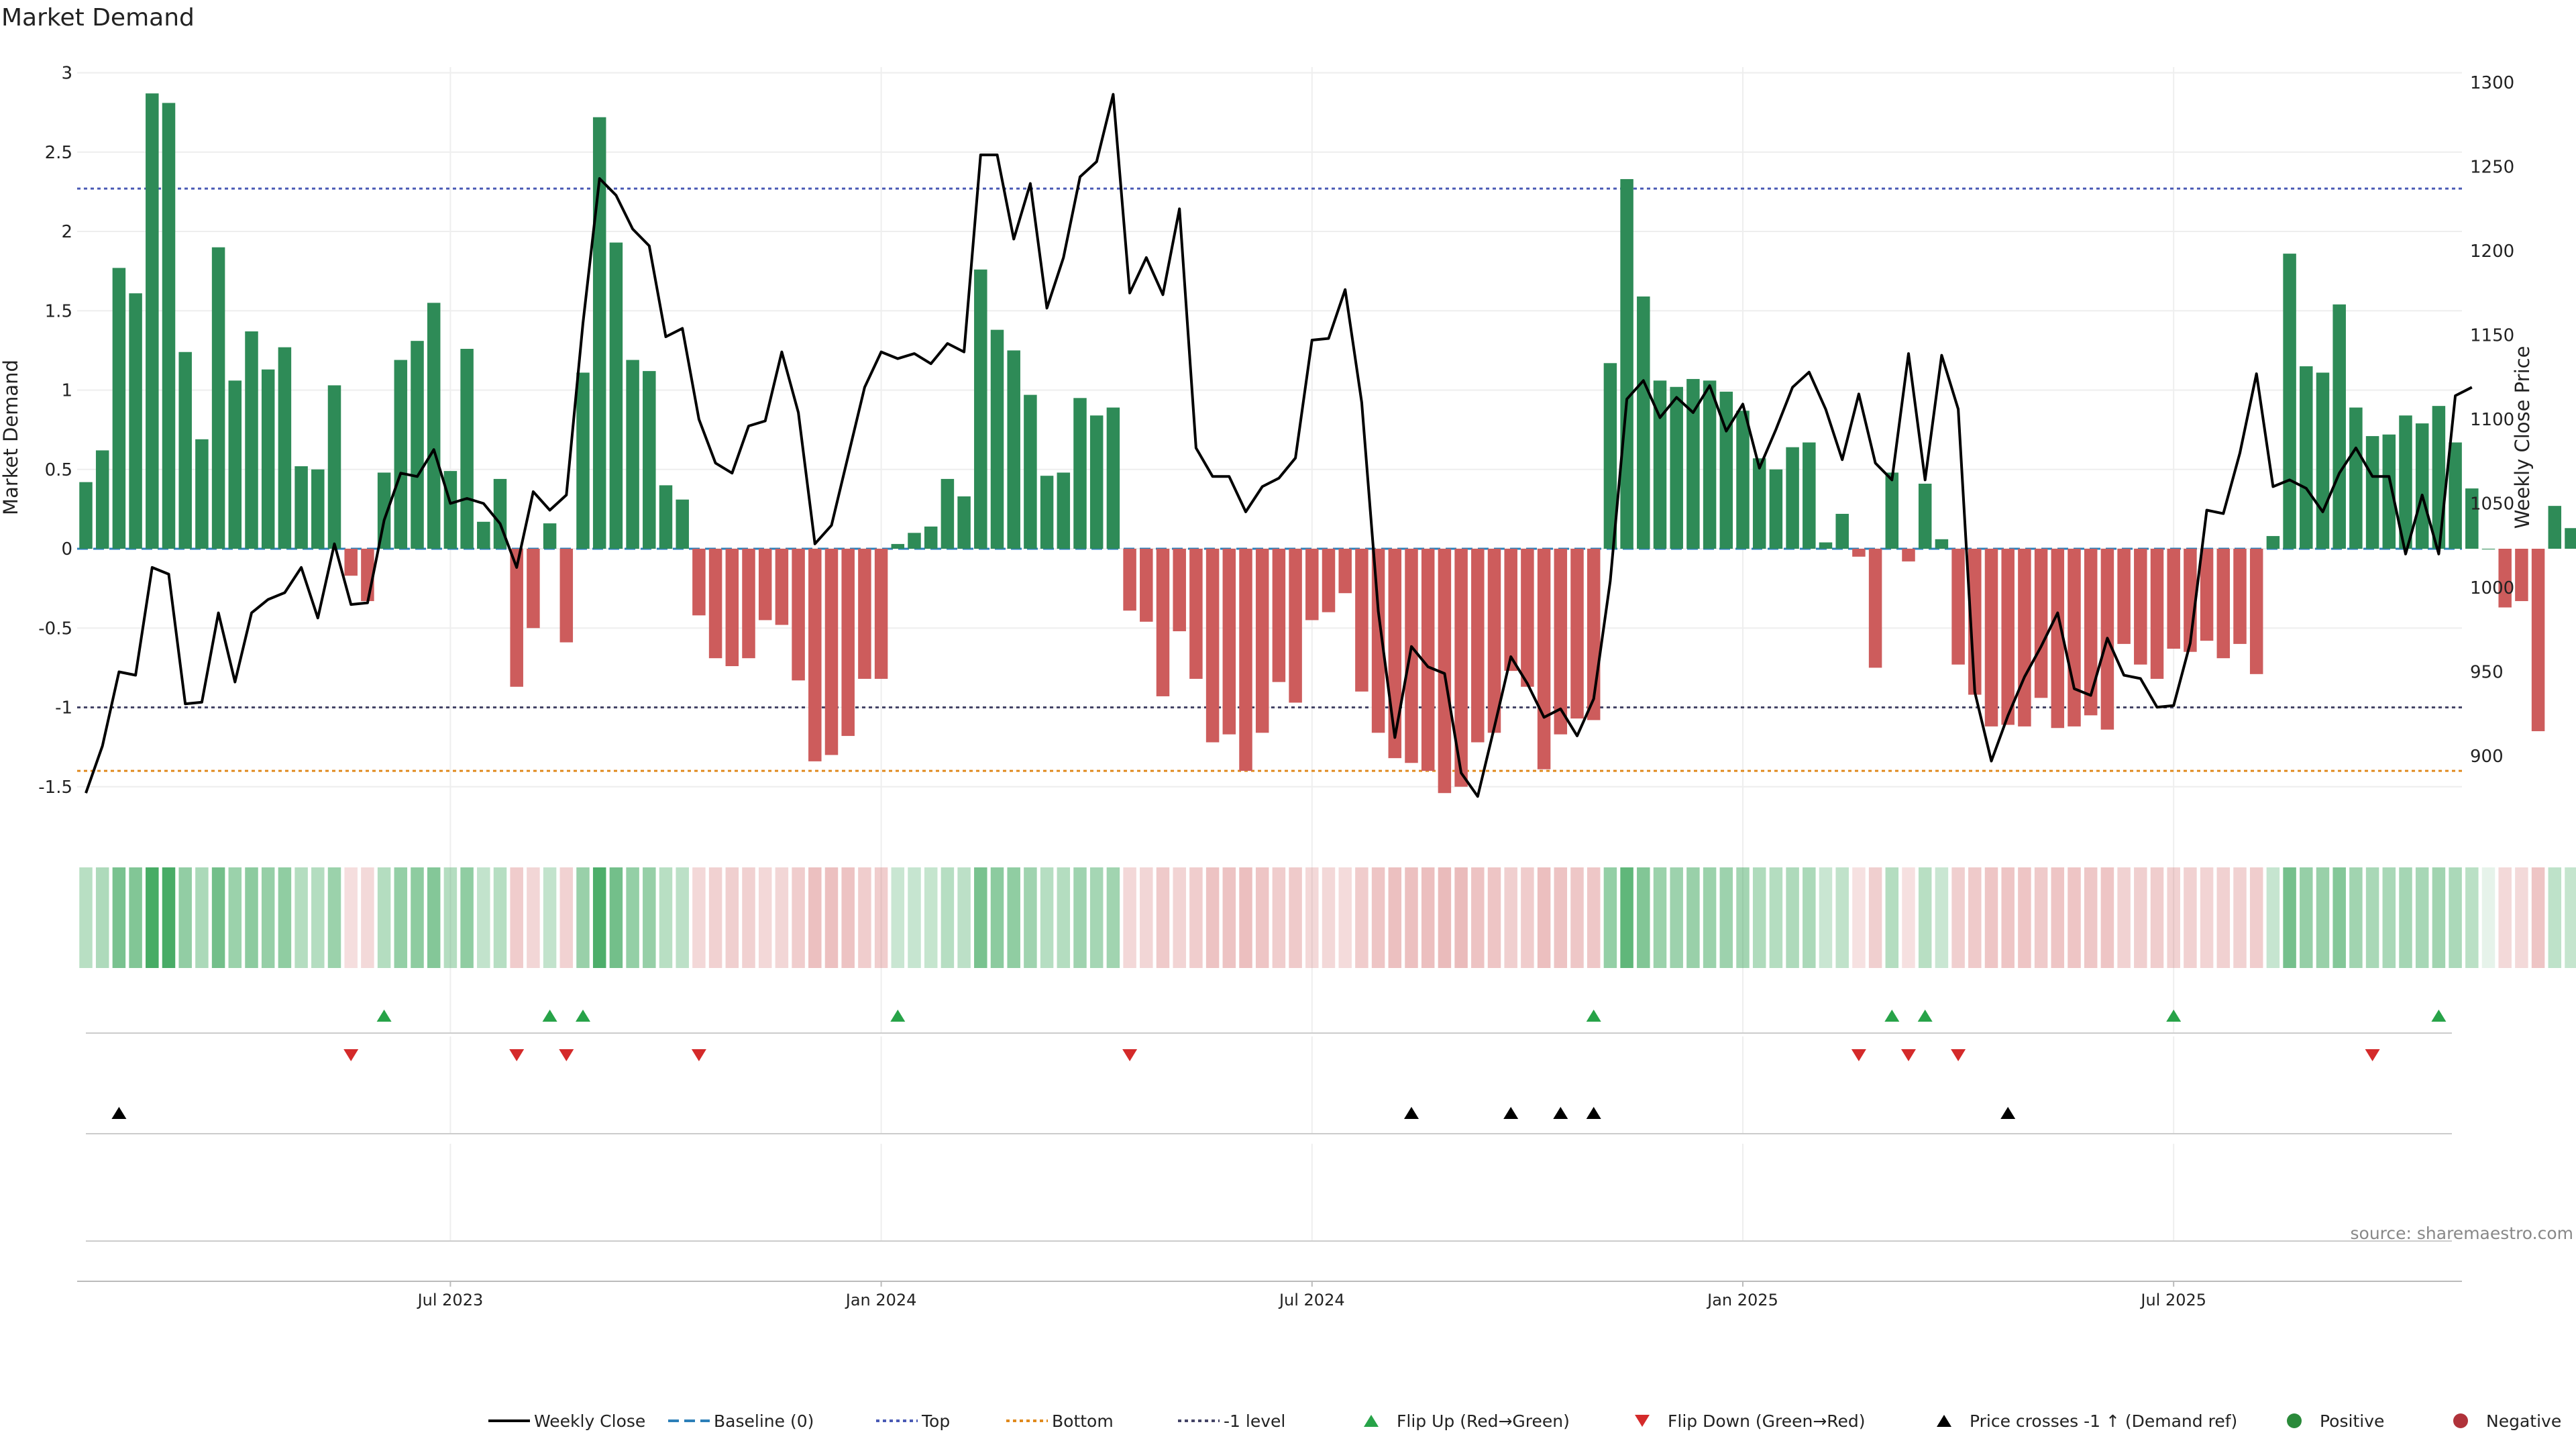 This screenshot has height=1449, width=2576. What do you see at coordinates (2492, 336) in the screenshot?
I see `y-tick-label-right: 1150` at bounding box center [2492, 336].